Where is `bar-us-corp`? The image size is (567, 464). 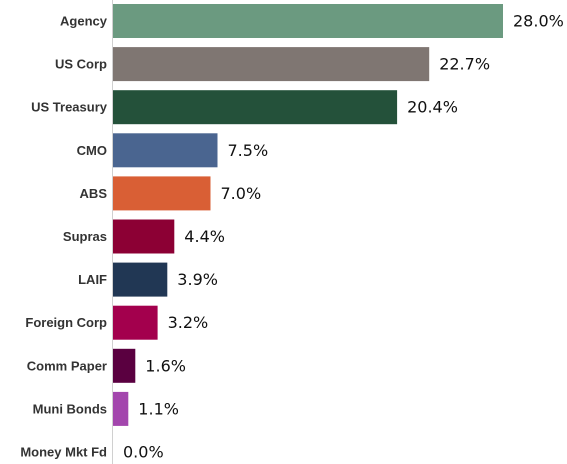 bar-us-corp is located at coordinates (271, 64).